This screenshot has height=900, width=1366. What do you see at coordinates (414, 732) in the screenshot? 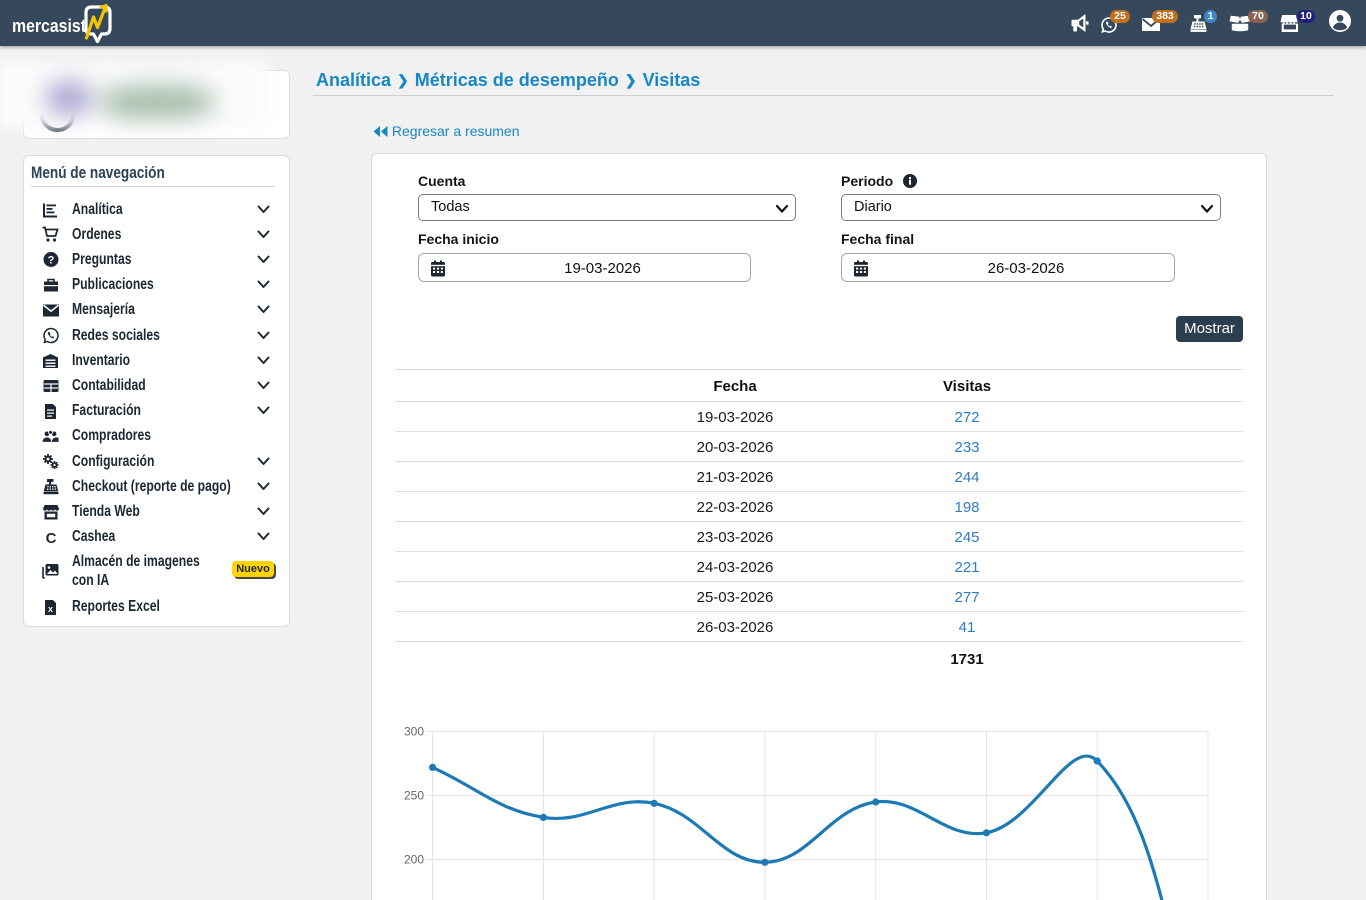
I see `svg-text: 300` at bounding box center [414, 732].